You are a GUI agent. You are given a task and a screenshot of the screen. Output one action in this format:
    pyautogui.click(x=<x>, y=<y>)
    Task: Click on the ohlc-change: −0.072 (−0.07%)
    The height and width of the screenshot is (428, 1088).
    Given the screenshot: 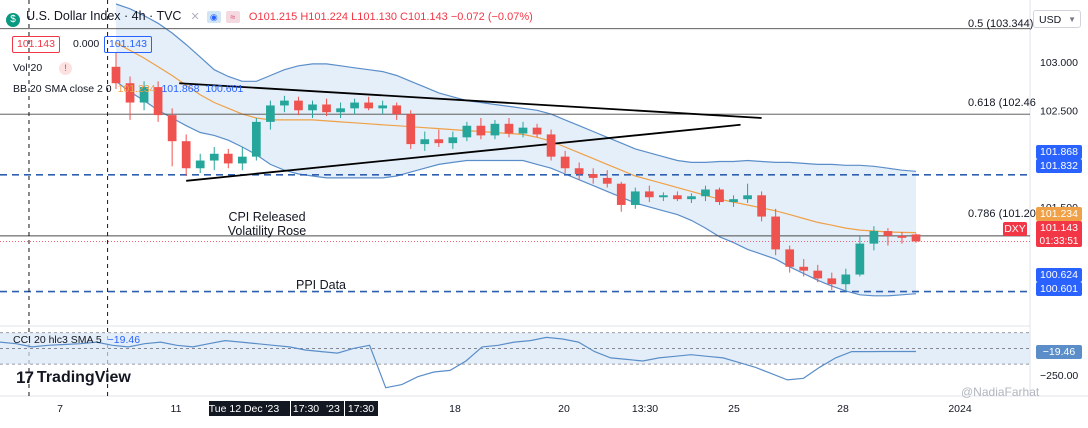 What is the action you would take?
    pyautogui.click(x=491, y=17)
    